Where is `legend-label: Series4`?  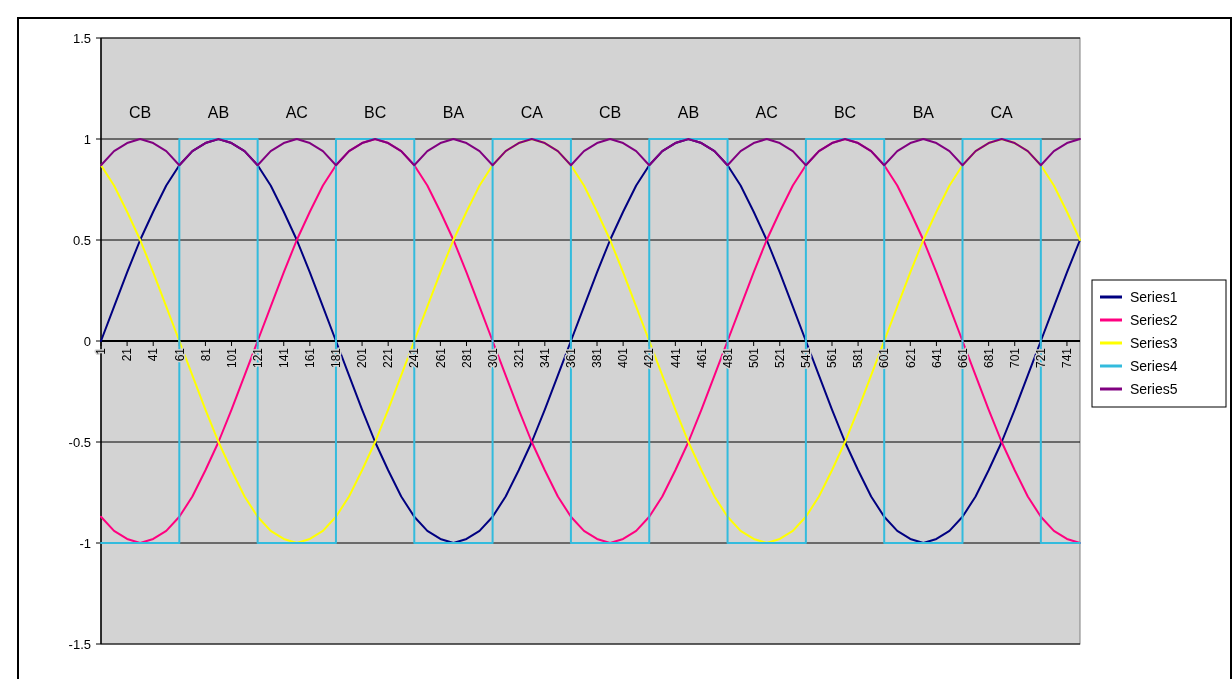 legend-label: Series4 is located at coordinates (1154, 365).